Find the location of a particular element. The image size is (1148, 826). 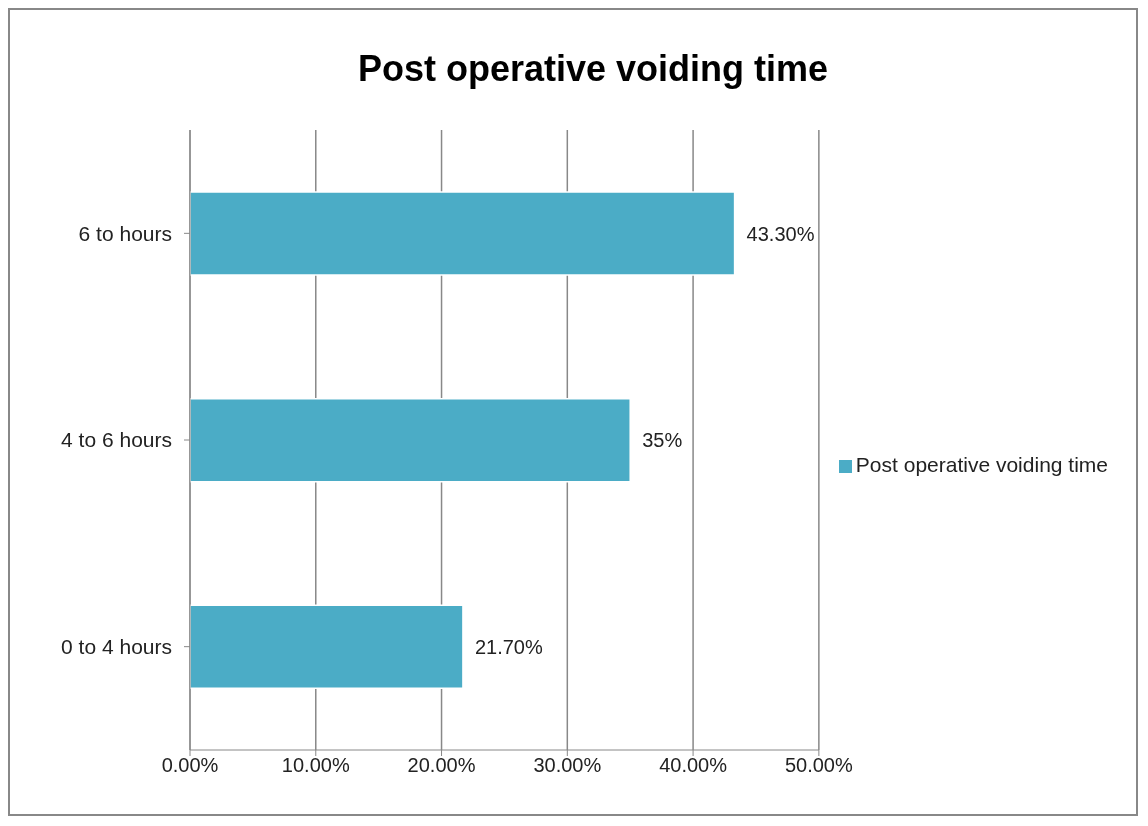

x-tick-label: 20.00% is located at coordinates (441, 765).